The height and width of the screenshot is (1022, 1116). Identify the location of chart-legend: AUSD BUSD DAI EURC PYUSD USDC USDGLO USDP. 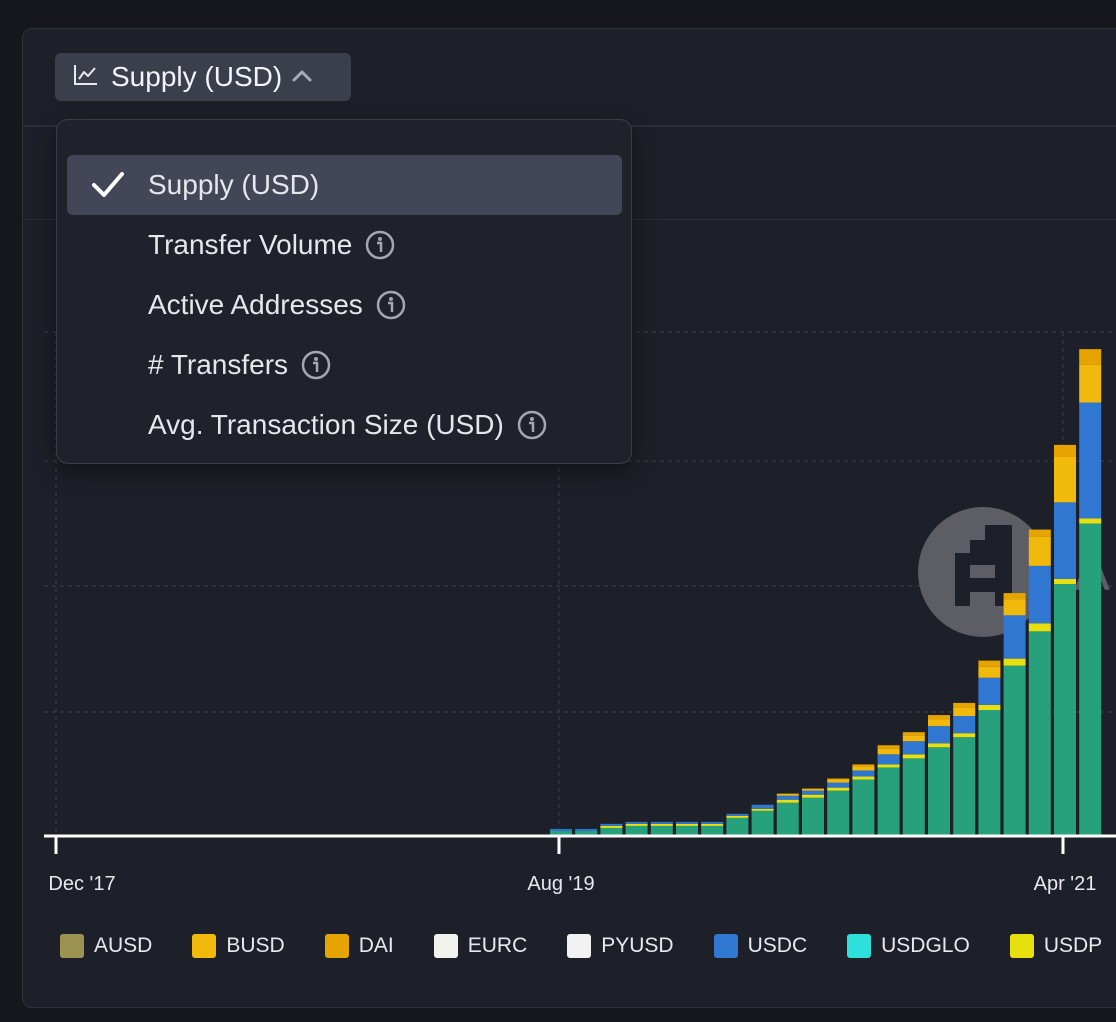
(588, 946).